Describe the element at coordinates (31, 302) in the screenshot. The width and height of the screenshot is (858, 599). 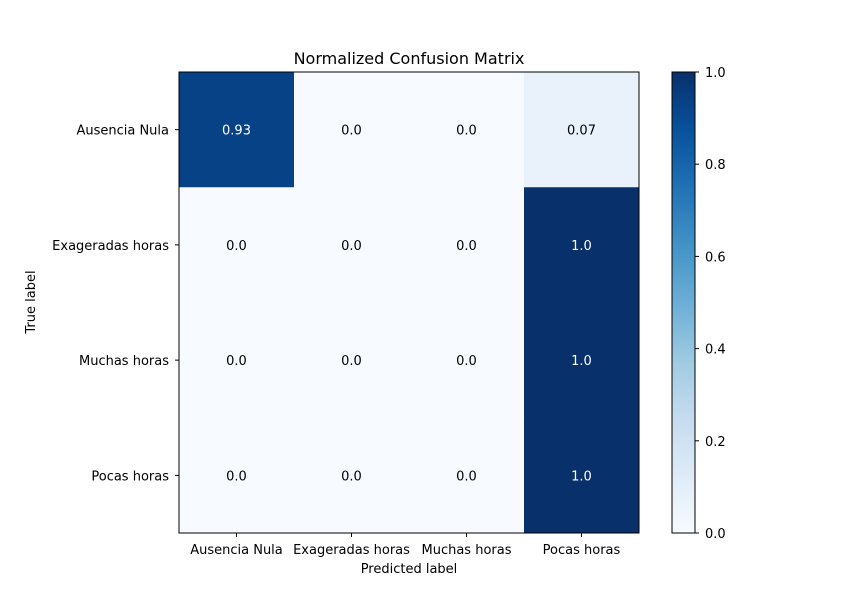
I see `y-axis-label: True label` at that location.